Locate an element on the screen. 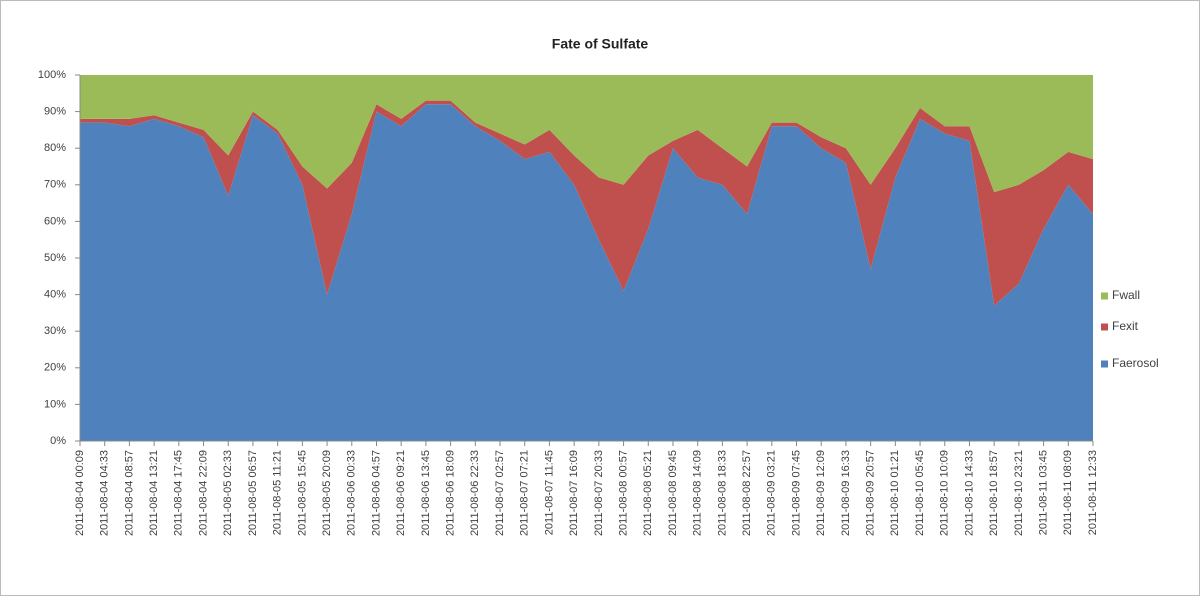 The image size is (1200, 596). x-tick-label: 2011-08-06 22:33 is located at coordinates (475, 493).